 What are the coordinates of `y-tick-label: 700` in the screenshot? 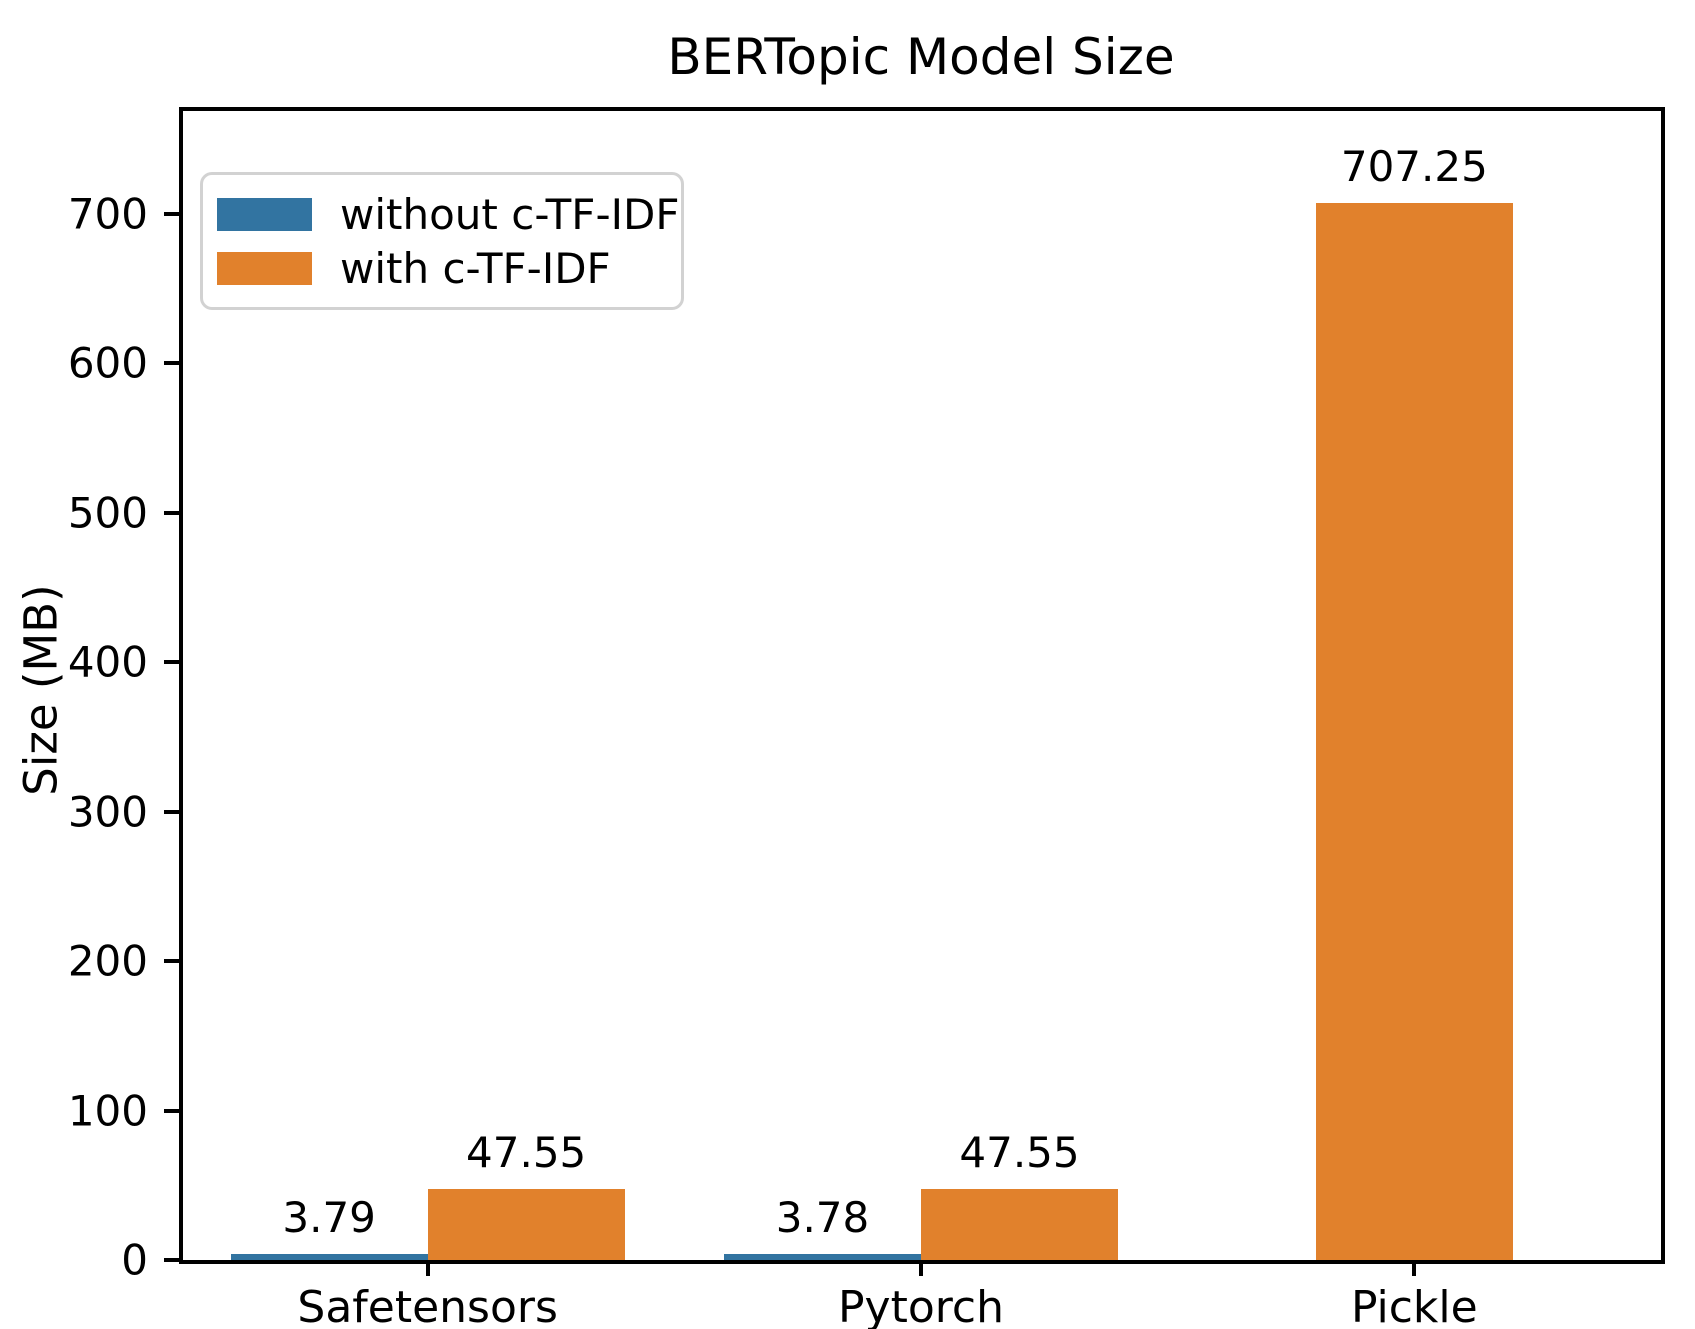 It's located at (107, 214).